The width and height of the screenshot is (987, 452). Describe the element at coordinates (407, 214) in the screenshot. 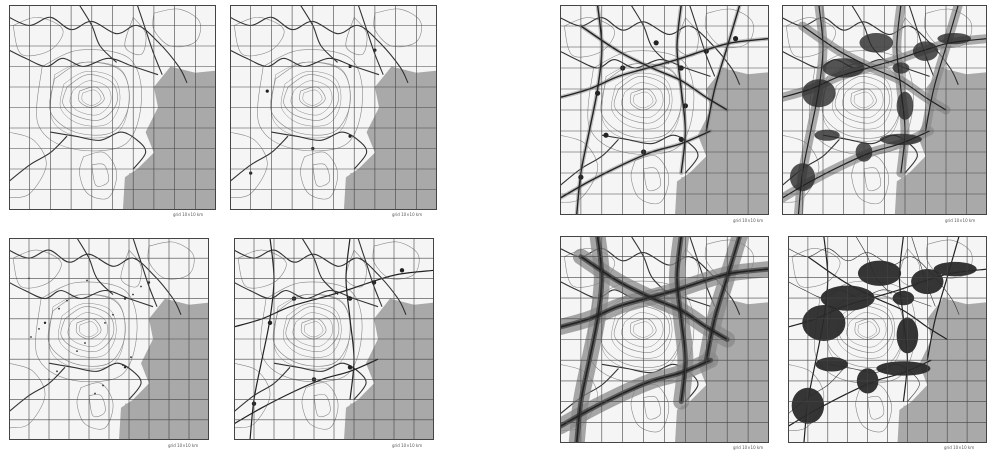

I see `panel-caption-2: grid 10×10 km` at that location.